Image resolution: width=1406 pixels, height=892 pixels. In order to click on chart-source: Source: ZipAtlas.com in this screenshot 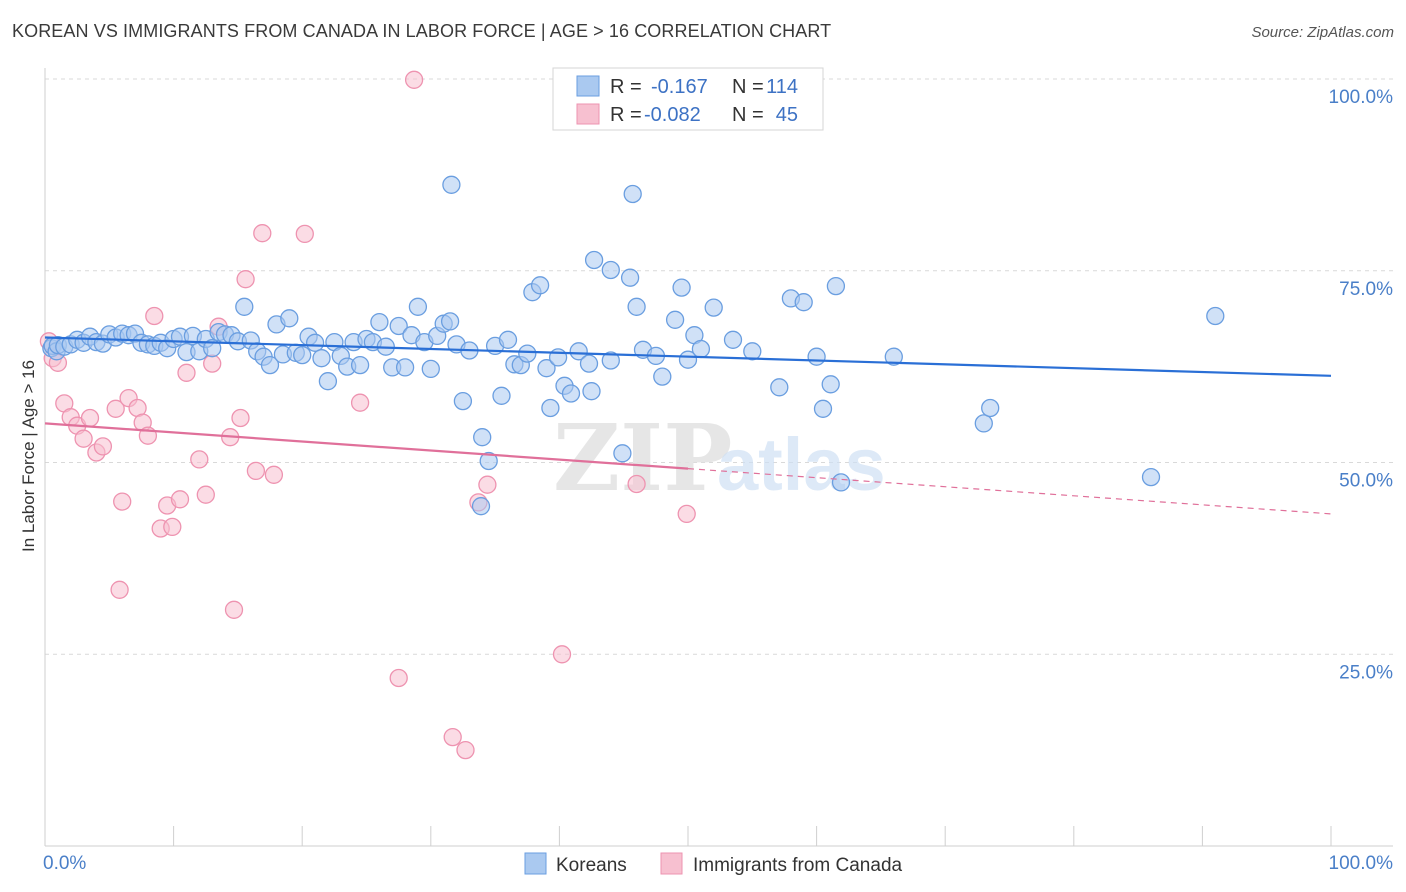, I will do `click(1322, 32)`.